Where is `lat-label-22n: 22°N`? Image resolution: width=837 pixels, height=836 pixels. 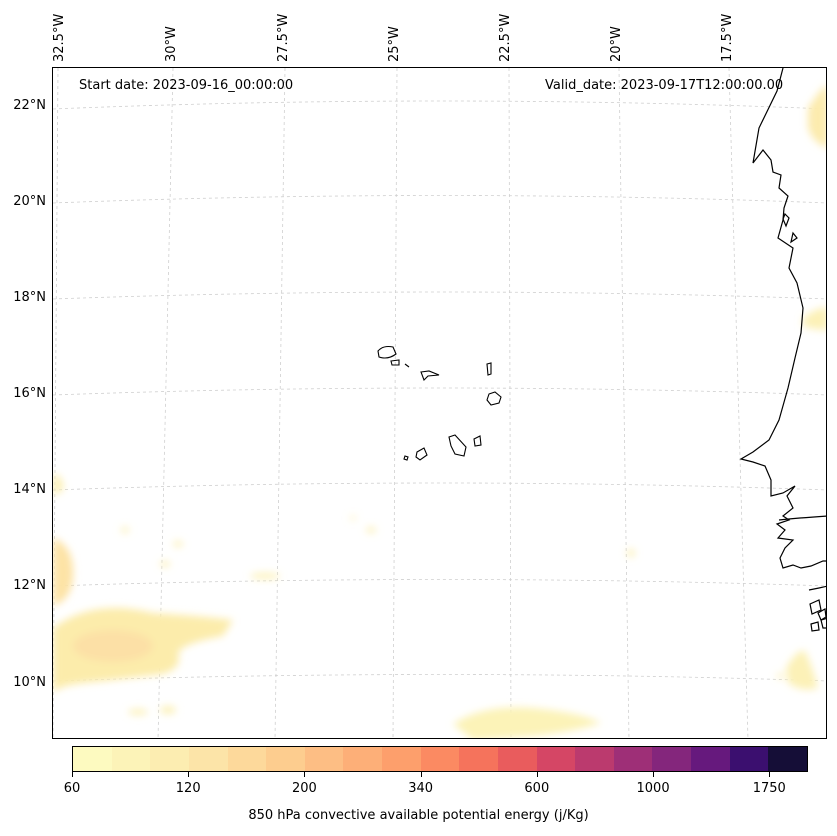
lat-label-22n: 22°N is located at coordinates (29, 105).